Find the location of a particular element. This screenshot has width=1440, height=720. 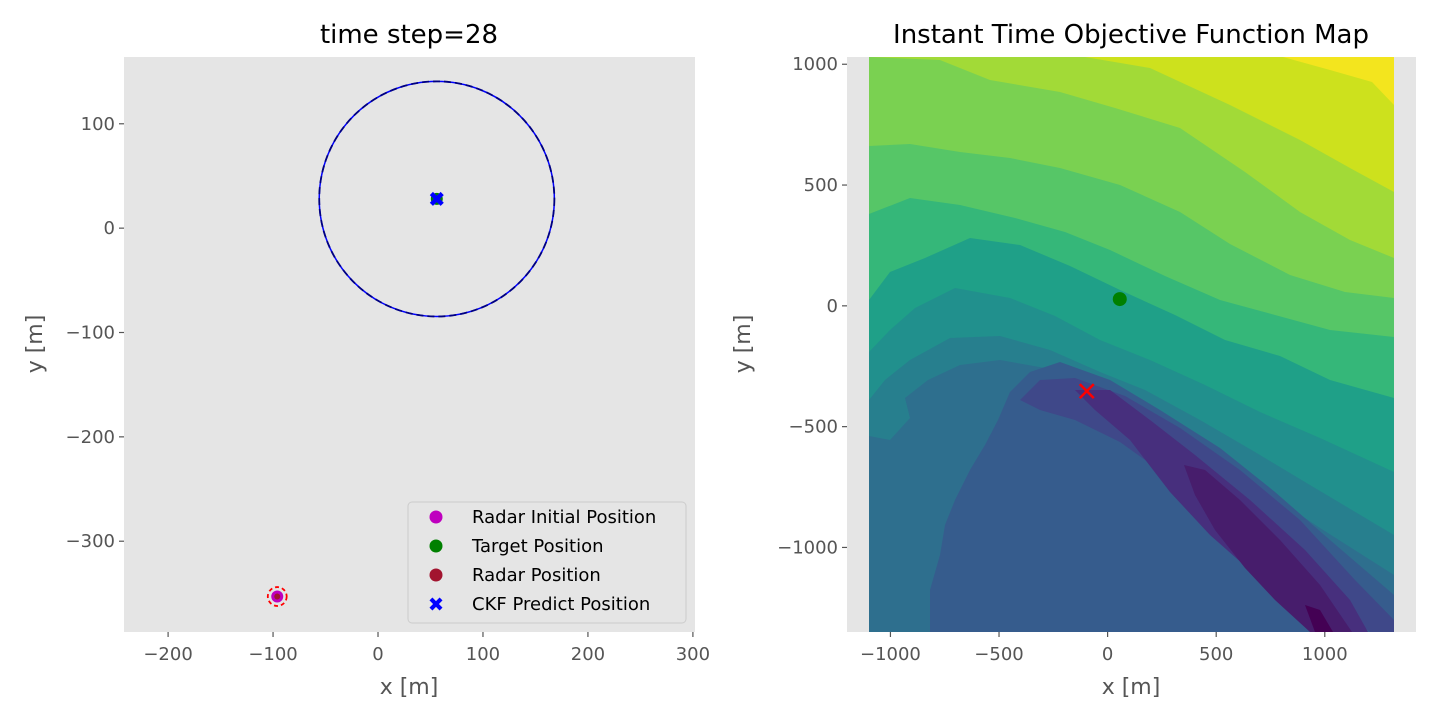

legend-item-target-position: Target Position is located at coordinates (516, 546).